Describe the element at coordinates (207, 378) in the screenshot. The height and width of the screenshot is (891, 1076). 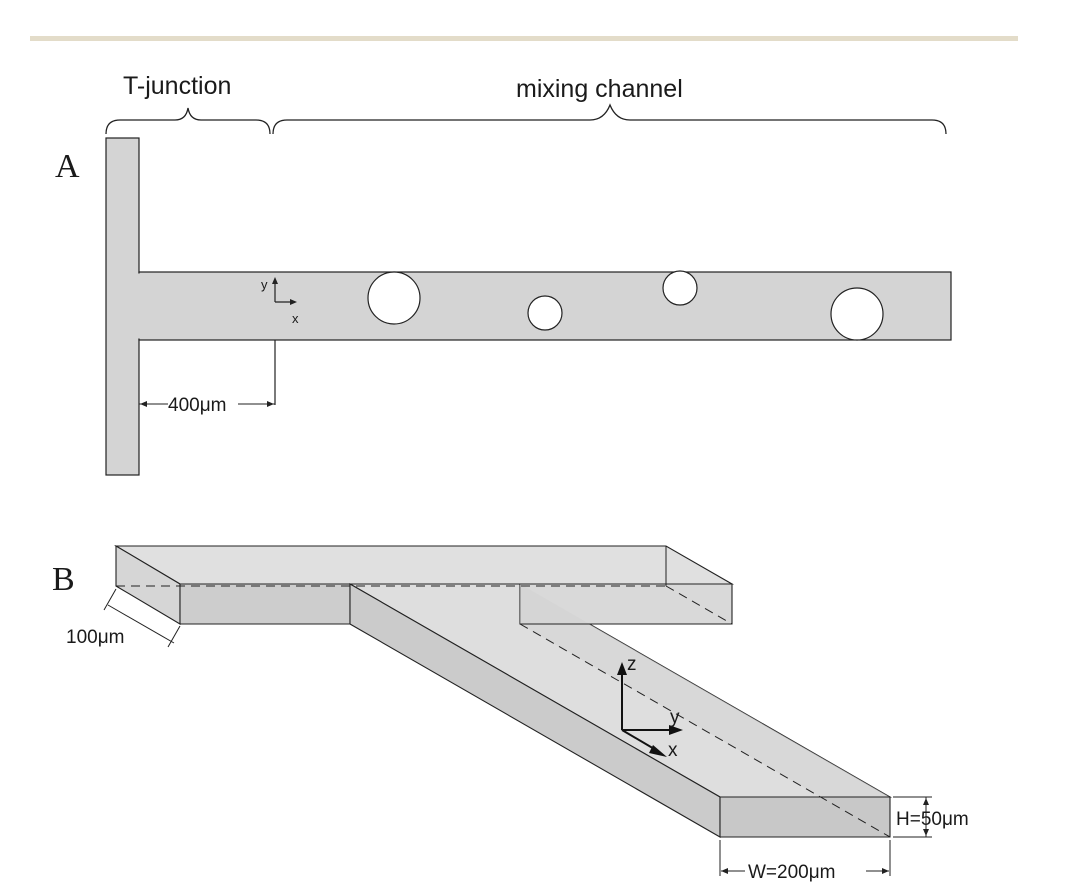
I see `panel-a-dimension-400: 400μm` at that location.